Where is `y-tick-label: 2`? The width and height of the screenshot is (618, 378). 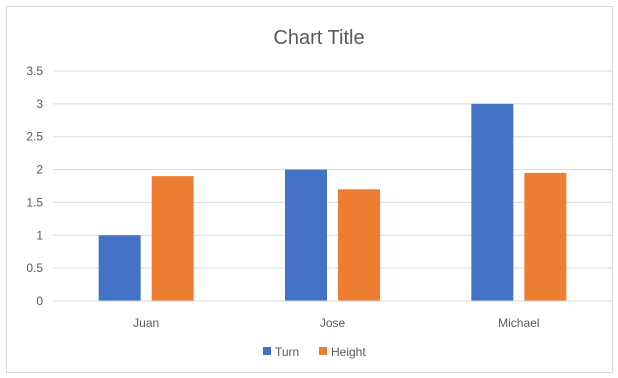
y-tick-label: 2 is located at coordinates (39, 170).